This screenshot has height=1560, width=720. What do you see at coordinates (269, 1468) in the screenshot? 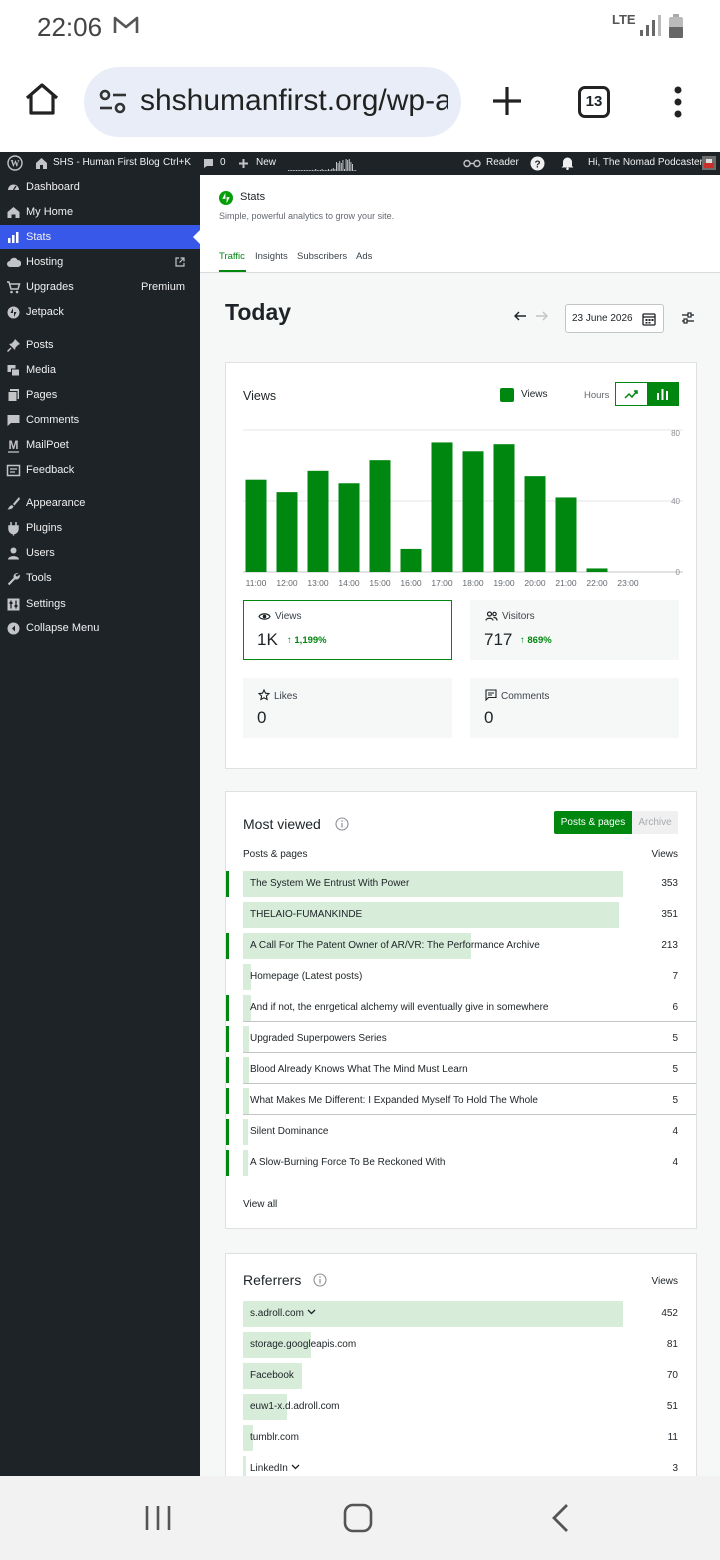
I see `referrer-name-text: LinkedIn` at bounding box center [269, 1468].